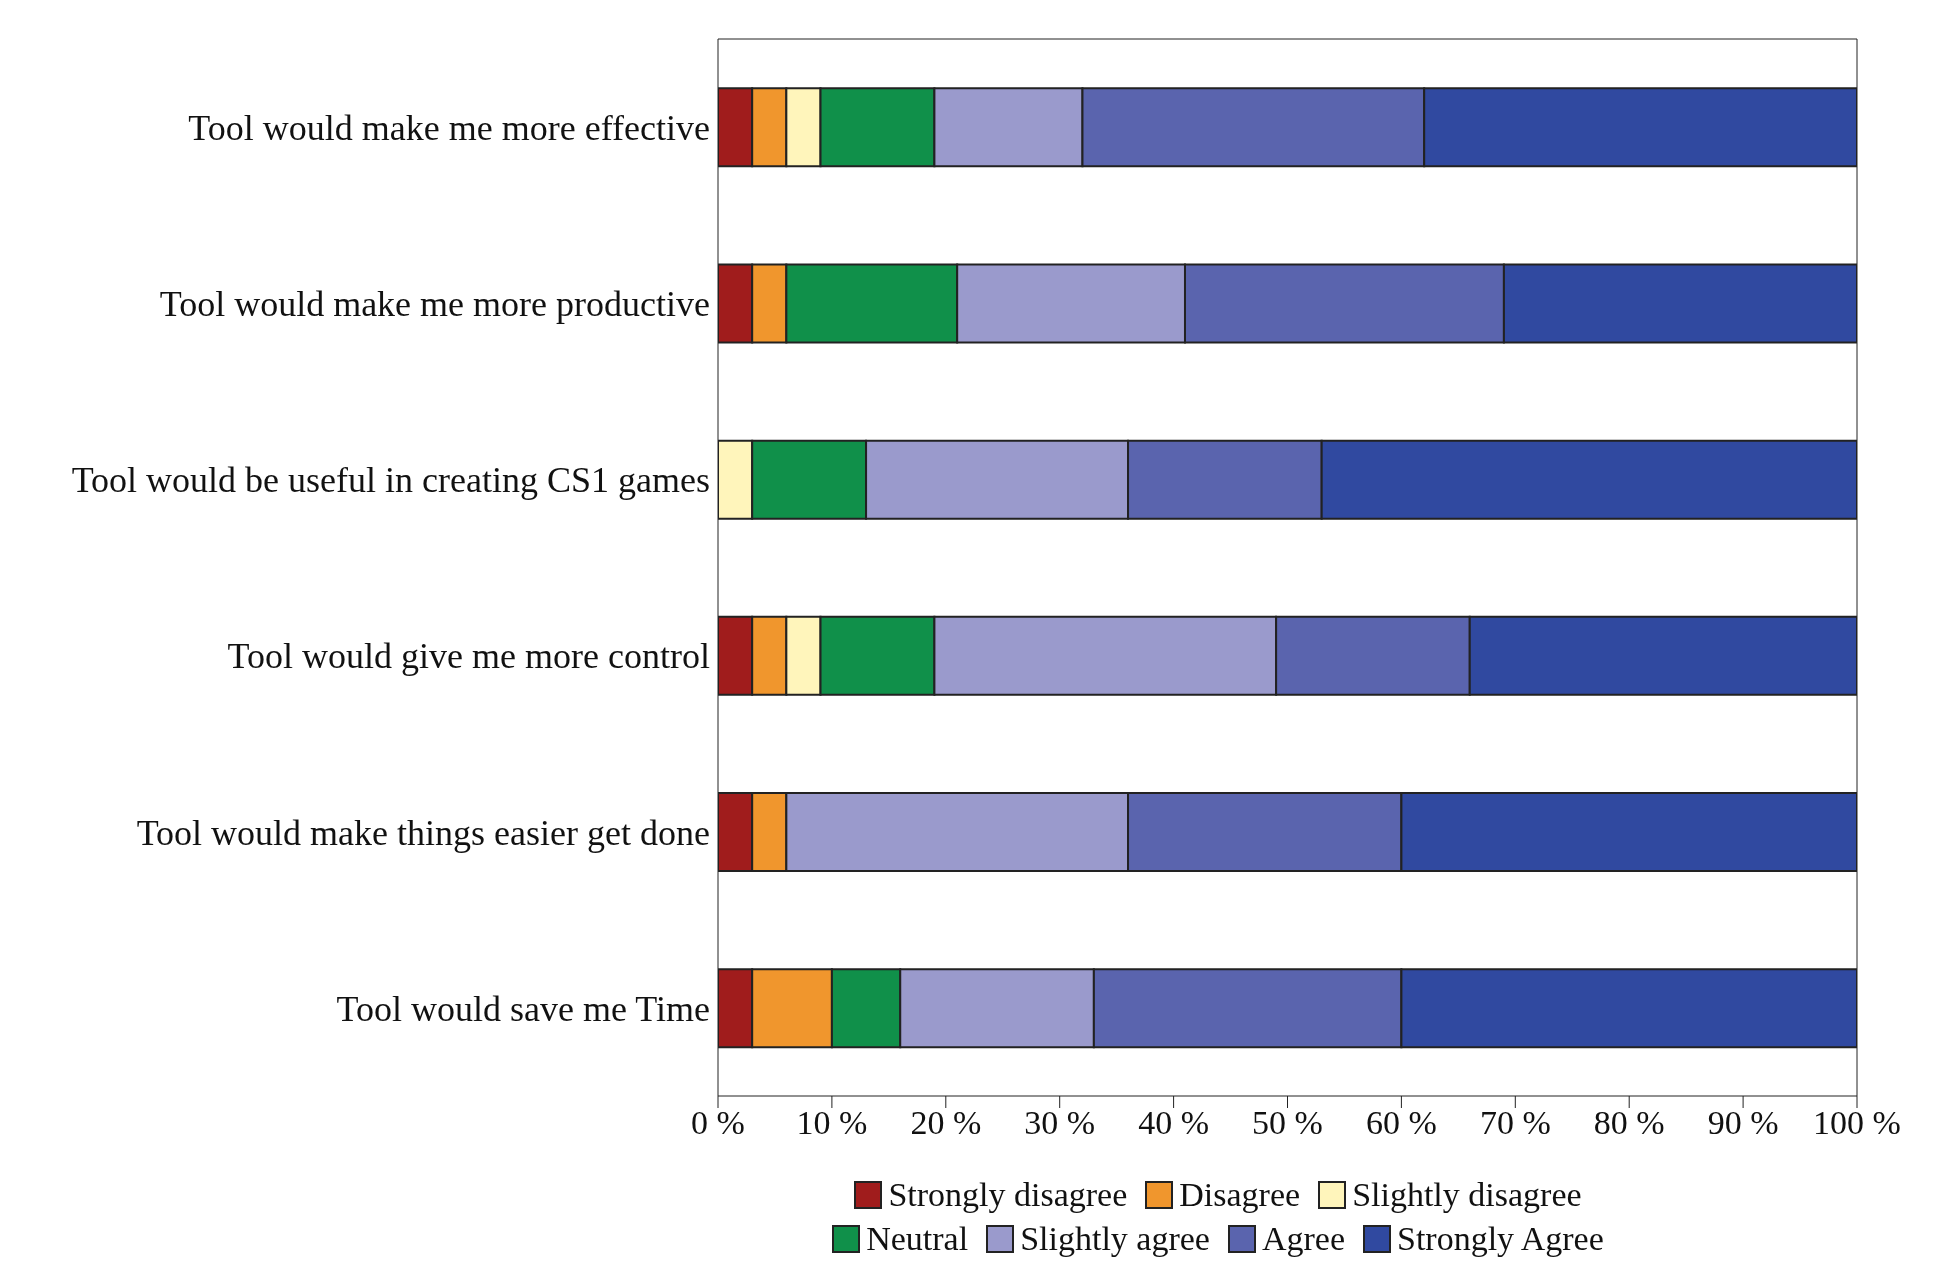 The width and height of the screenshot is (1936, 1286). Describe the element at coordinates (1007, 1195) in the screenshot. I see `legend-label: Strongly disagree` at that location.